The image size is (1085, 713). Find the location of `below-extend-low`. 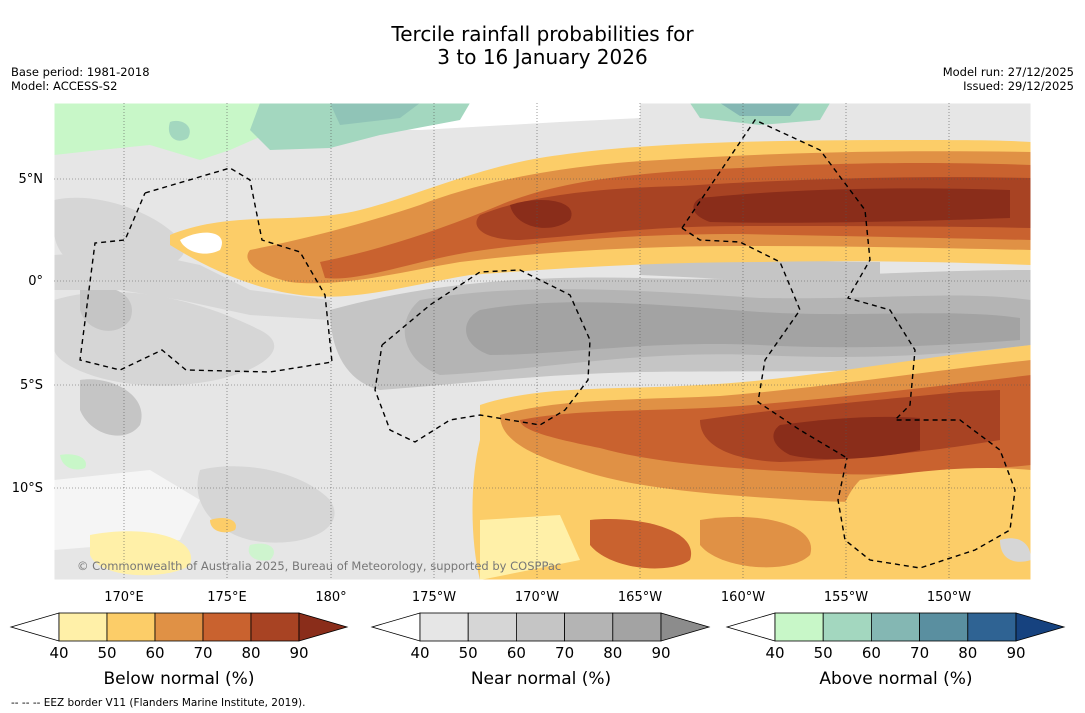

below-extend-low is located at coordinates (34, 627).